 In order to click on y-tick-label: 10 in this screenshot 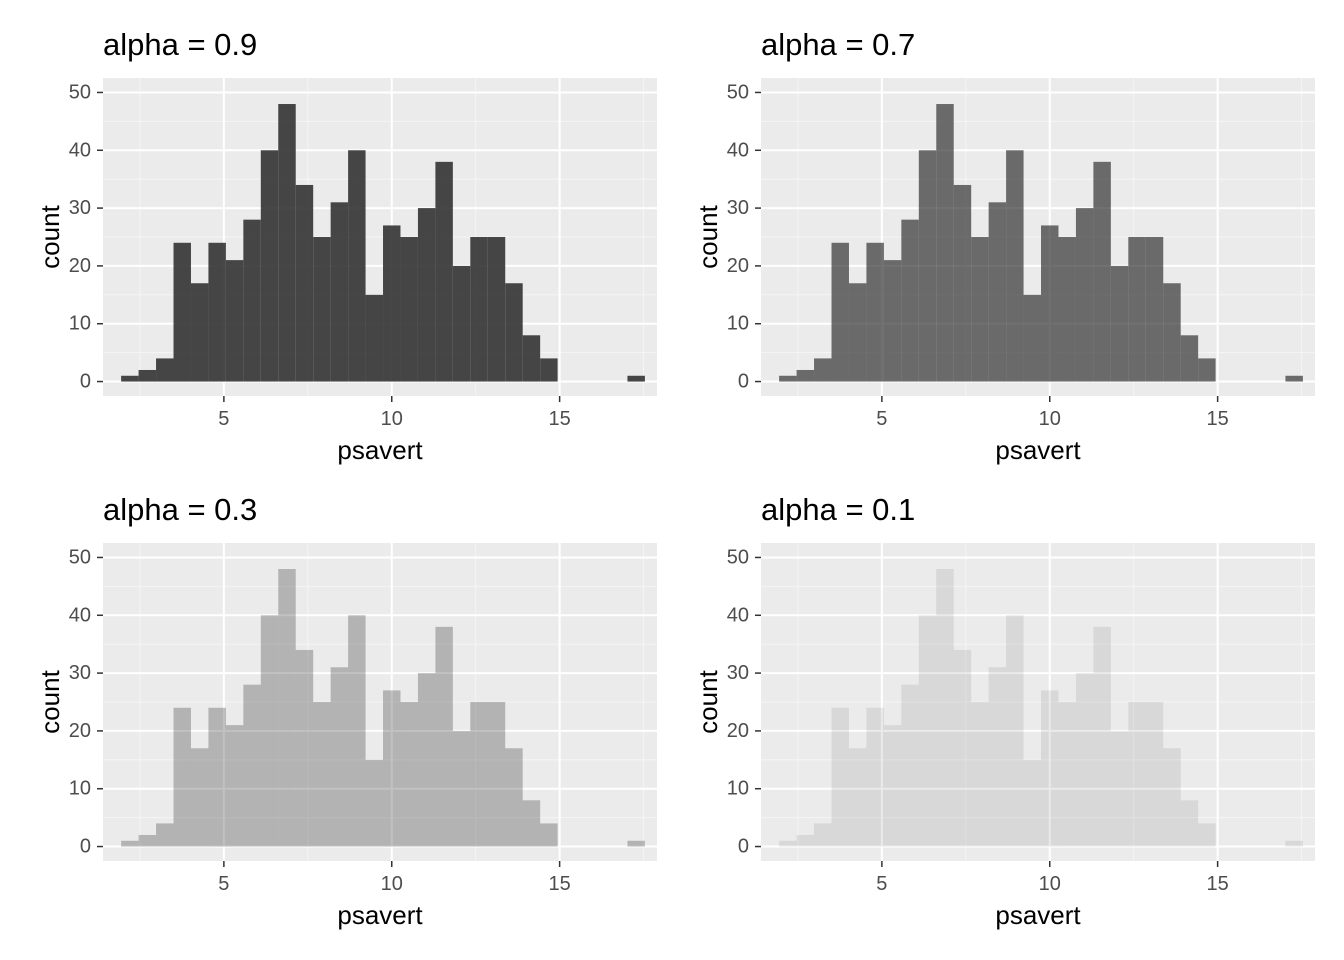, I will do `click(80, 324)`.